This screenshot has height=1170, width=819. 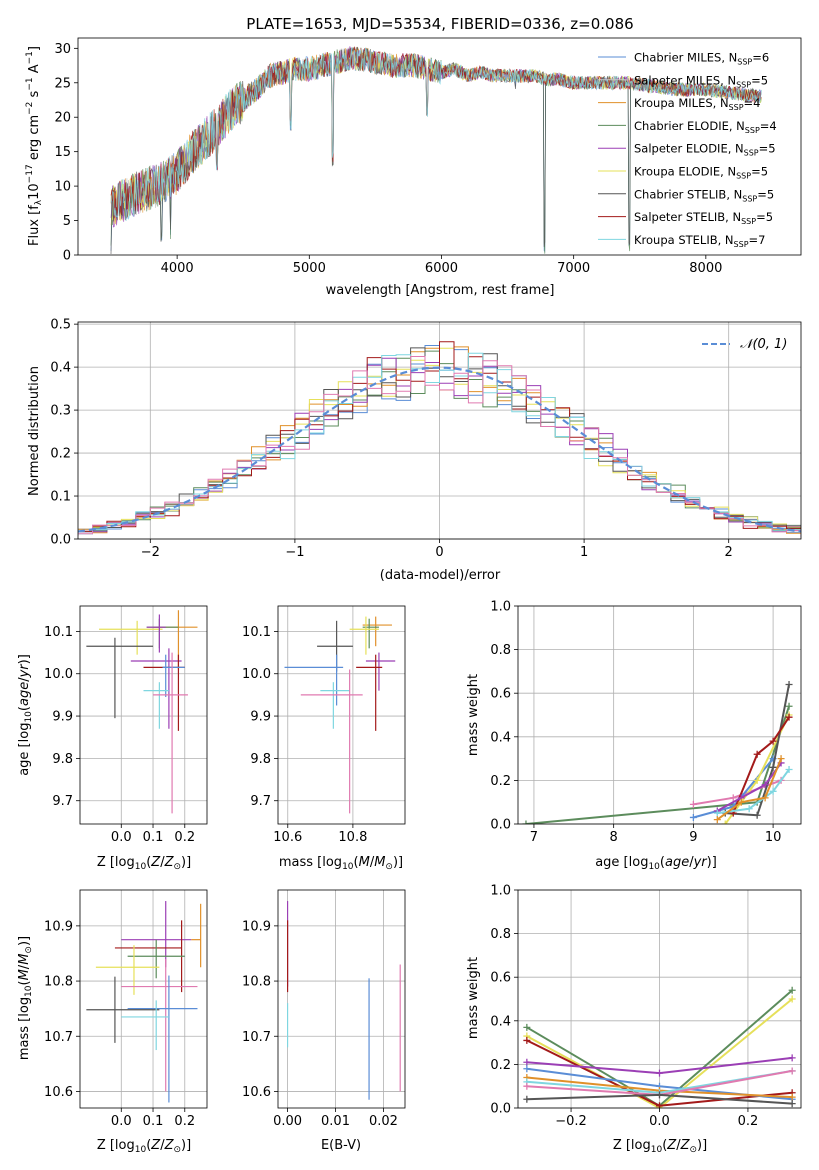 I want to click on grid, so click(x=143, y=715).